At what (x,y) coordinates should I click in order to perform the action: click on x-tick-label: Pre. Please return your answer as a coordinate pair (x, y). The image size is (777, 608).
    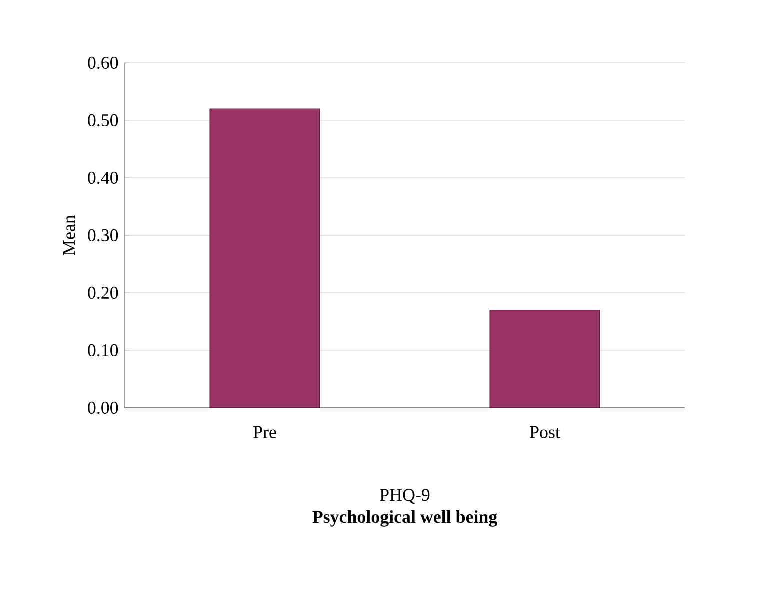
    Looking at the image, I should click on (265, 432).